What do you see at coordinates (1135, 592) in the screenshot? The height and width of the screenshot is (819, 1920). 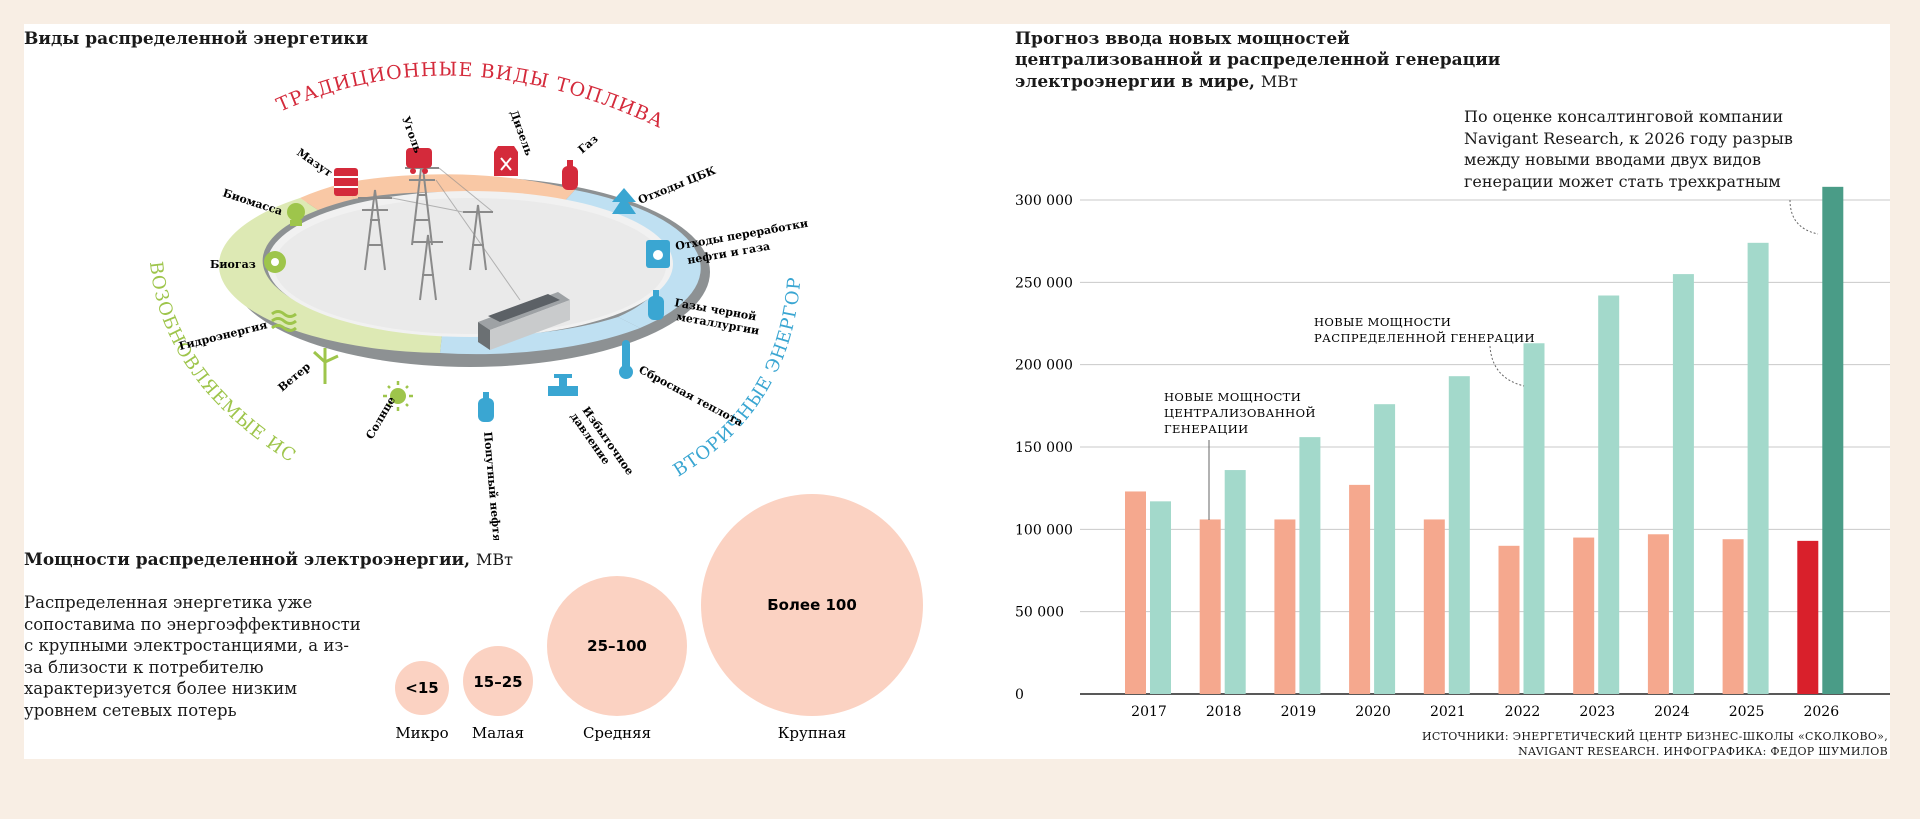 I see `bar-centralized-2017` at bounding box center [1135, 592].